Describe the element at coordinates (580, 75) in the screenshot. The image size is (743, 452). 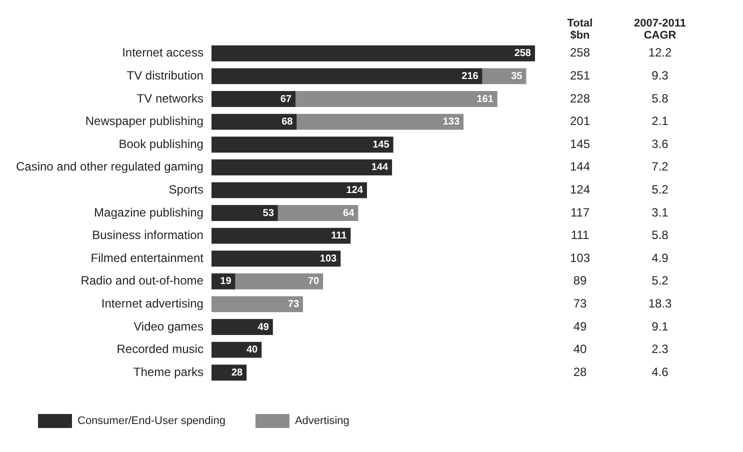
I see `text: 251` at that location.